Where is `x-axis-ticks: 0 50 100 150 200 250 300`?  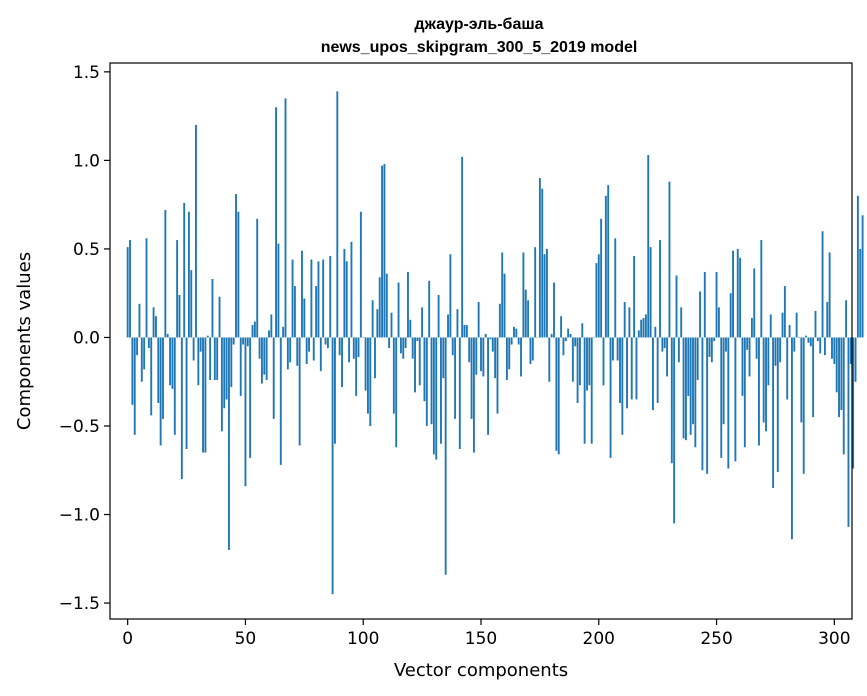 x-axis-ticks: 0 50 100 150 200 250 300 is located at coordinates (486, 634).